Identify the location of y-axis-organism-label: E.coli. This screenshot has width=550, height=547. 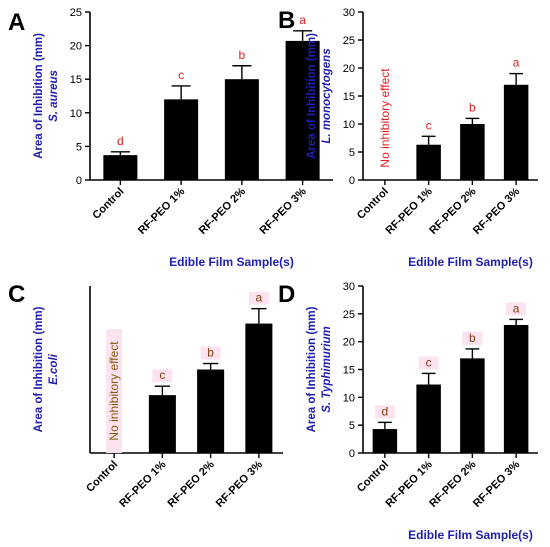
(54, 368).